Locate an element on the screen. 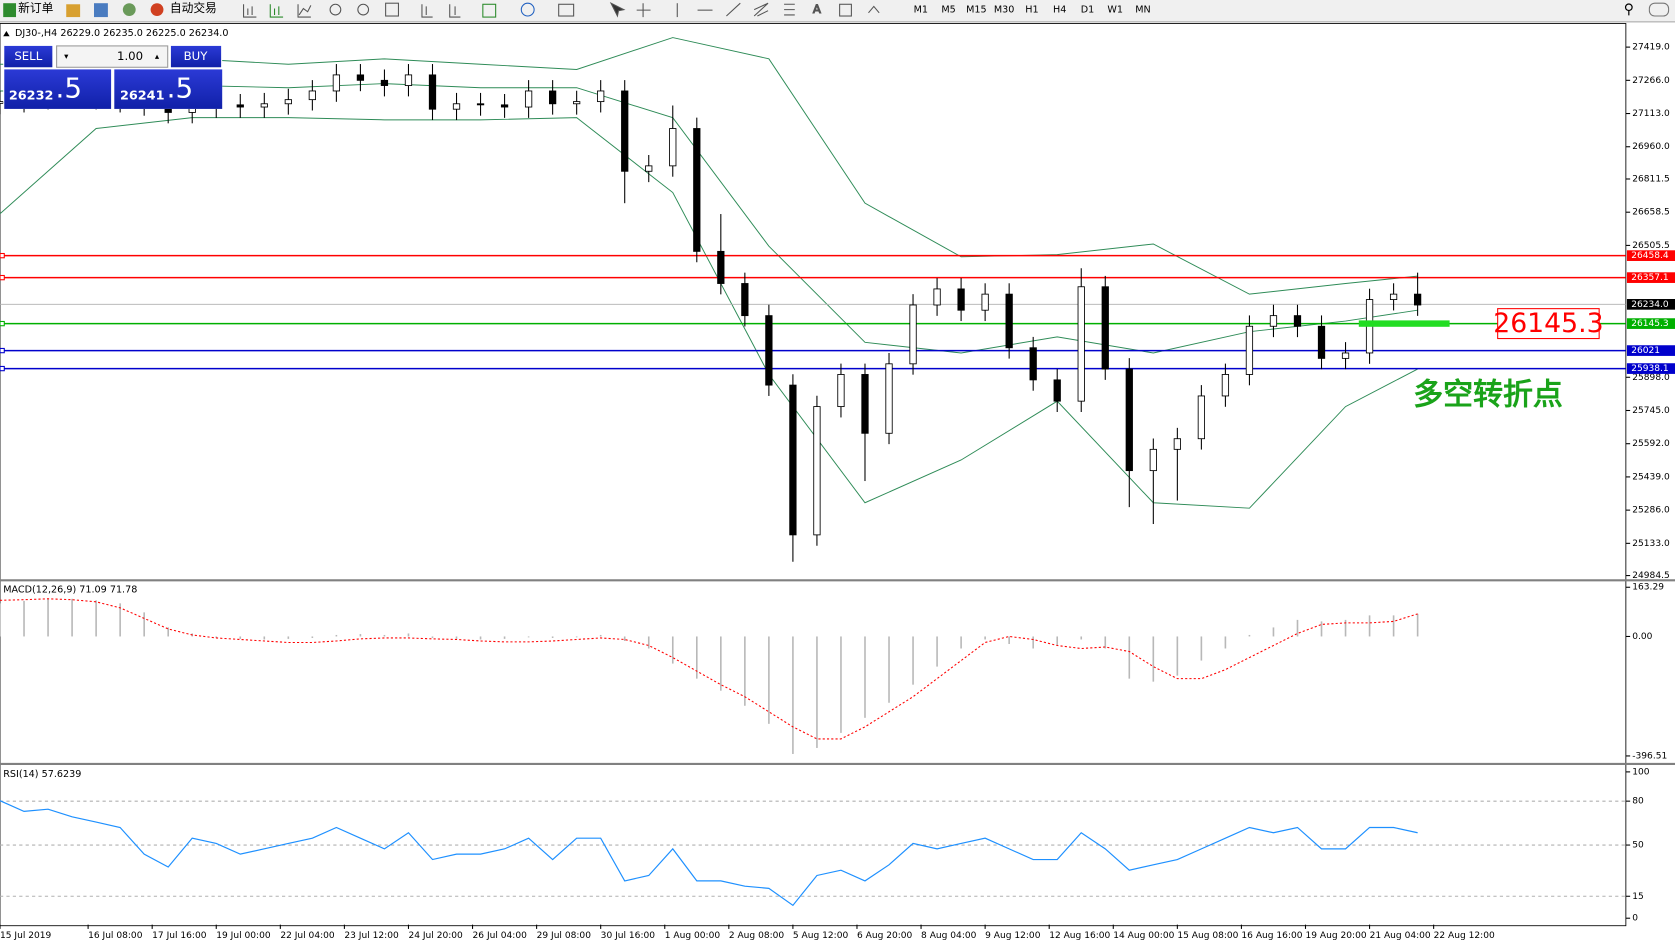 The image size is (1675, 946). sell-button is located at coordinates (28, 56).